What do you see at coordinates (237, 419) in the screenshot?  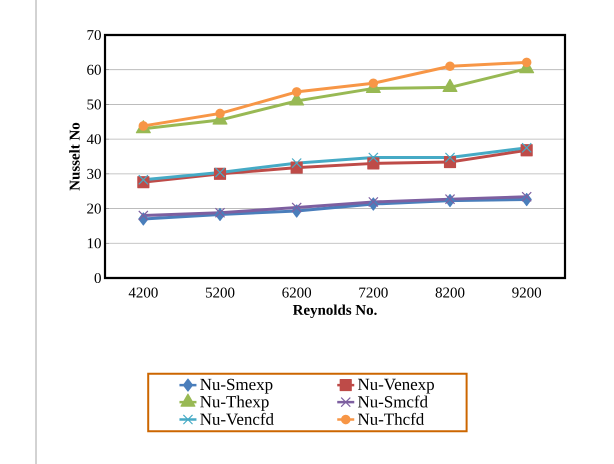 I see `legend-label: Nu-Vencfd` at bounding box center [237, 419].